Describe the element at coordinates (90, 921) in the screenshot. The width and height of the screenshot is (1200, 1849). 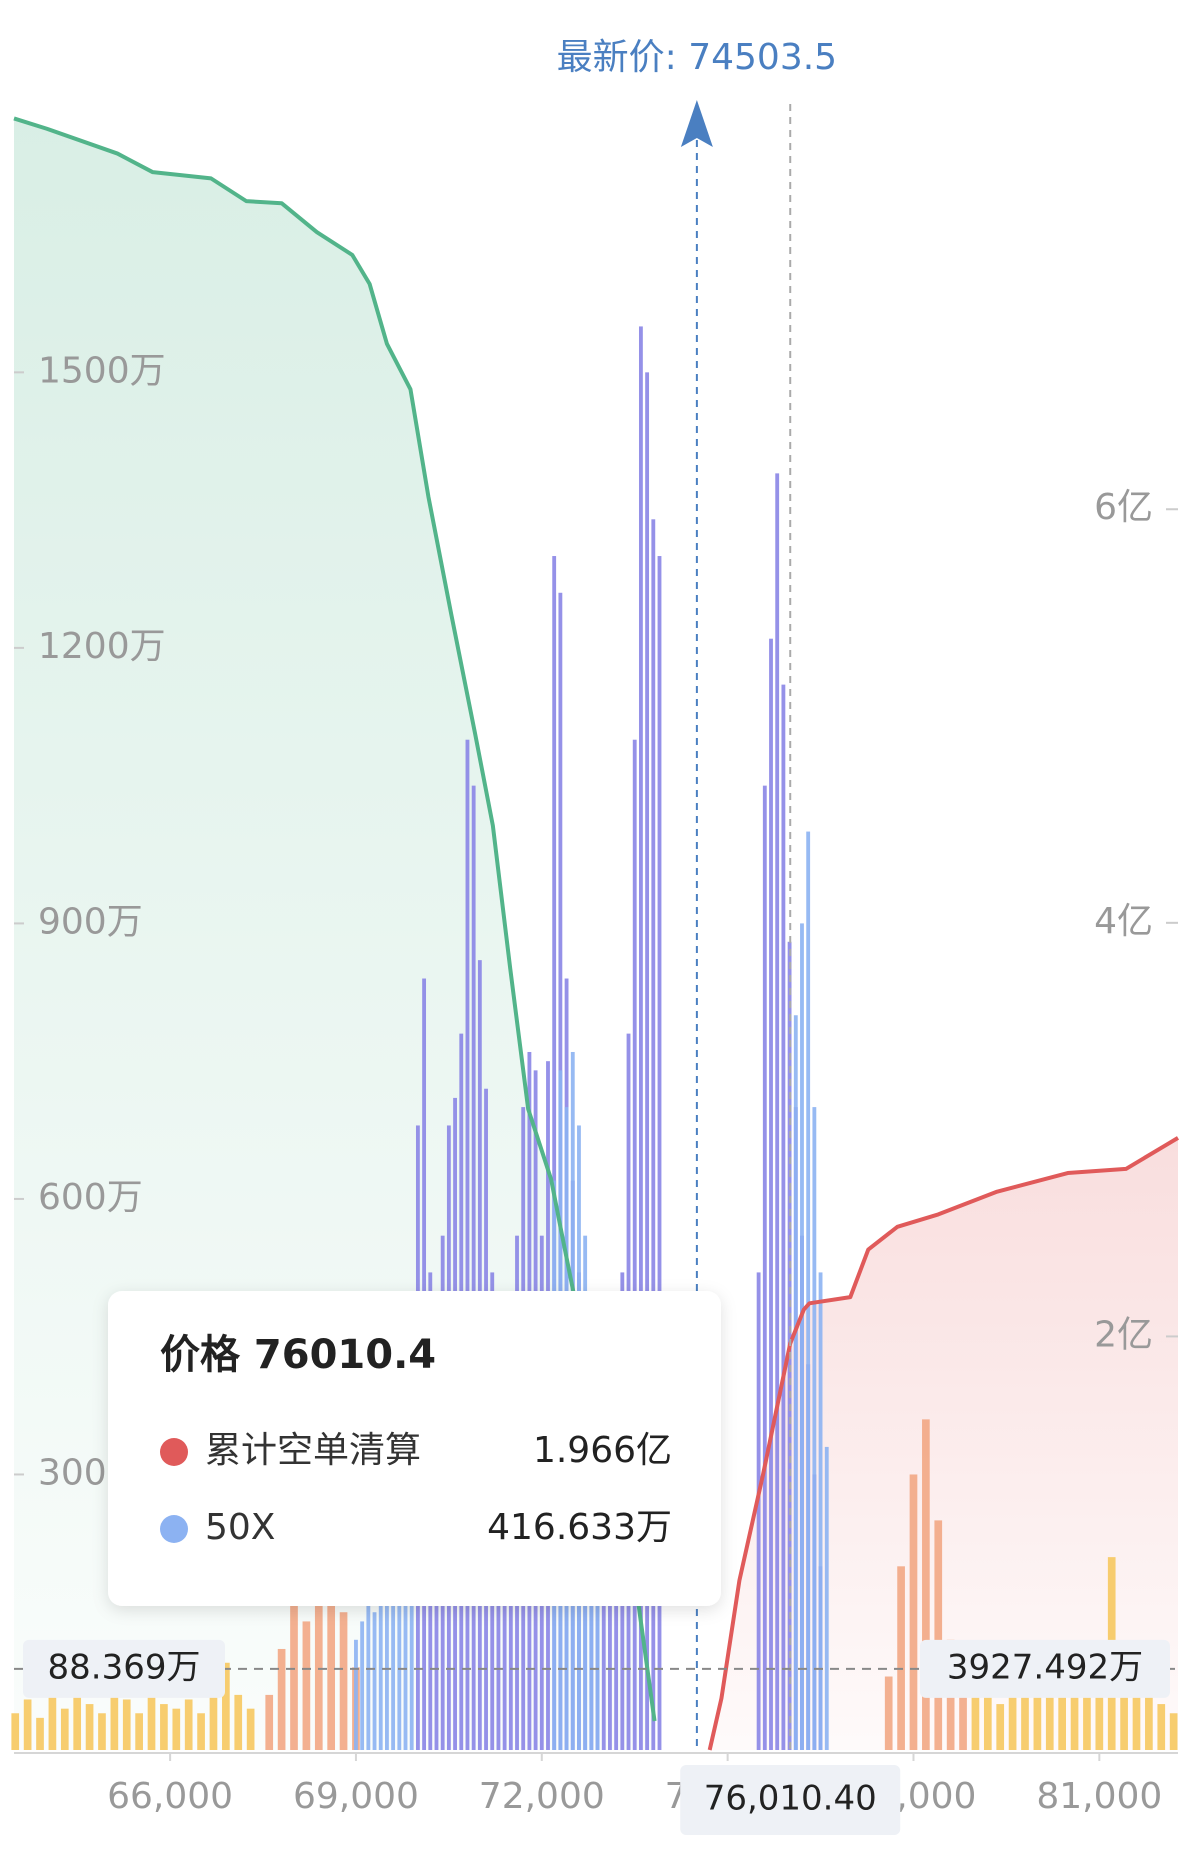
I see `y-tick-label: 900万` at that location.